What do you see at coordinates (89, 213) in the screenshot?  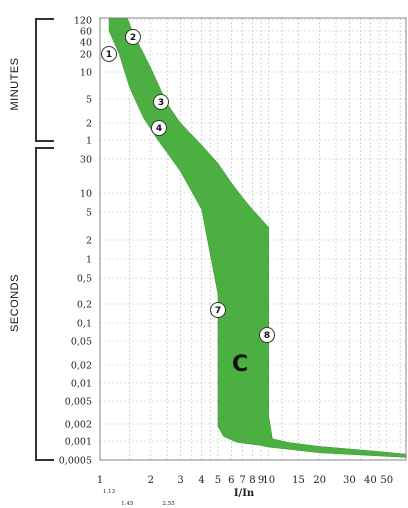 I see `y-tick-seconds: 5` at bounding box center [89, 213].